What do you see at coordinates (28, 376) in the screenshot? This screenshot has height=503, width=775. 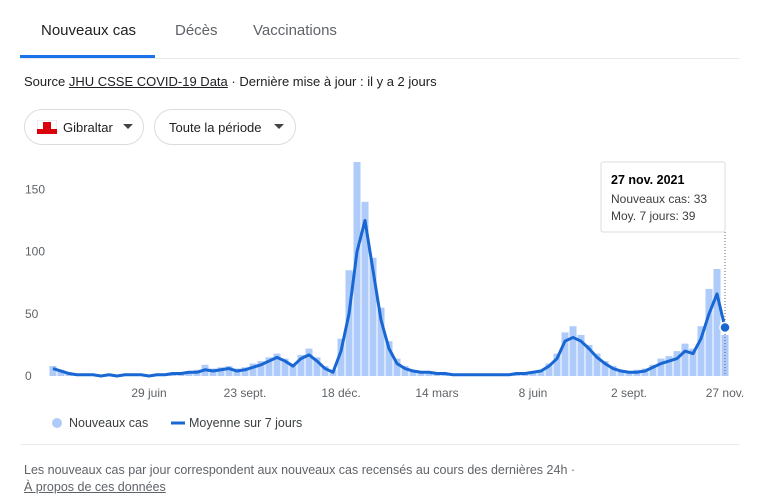 I see `y-tick-label: 0` at bounding box center [28, 376].